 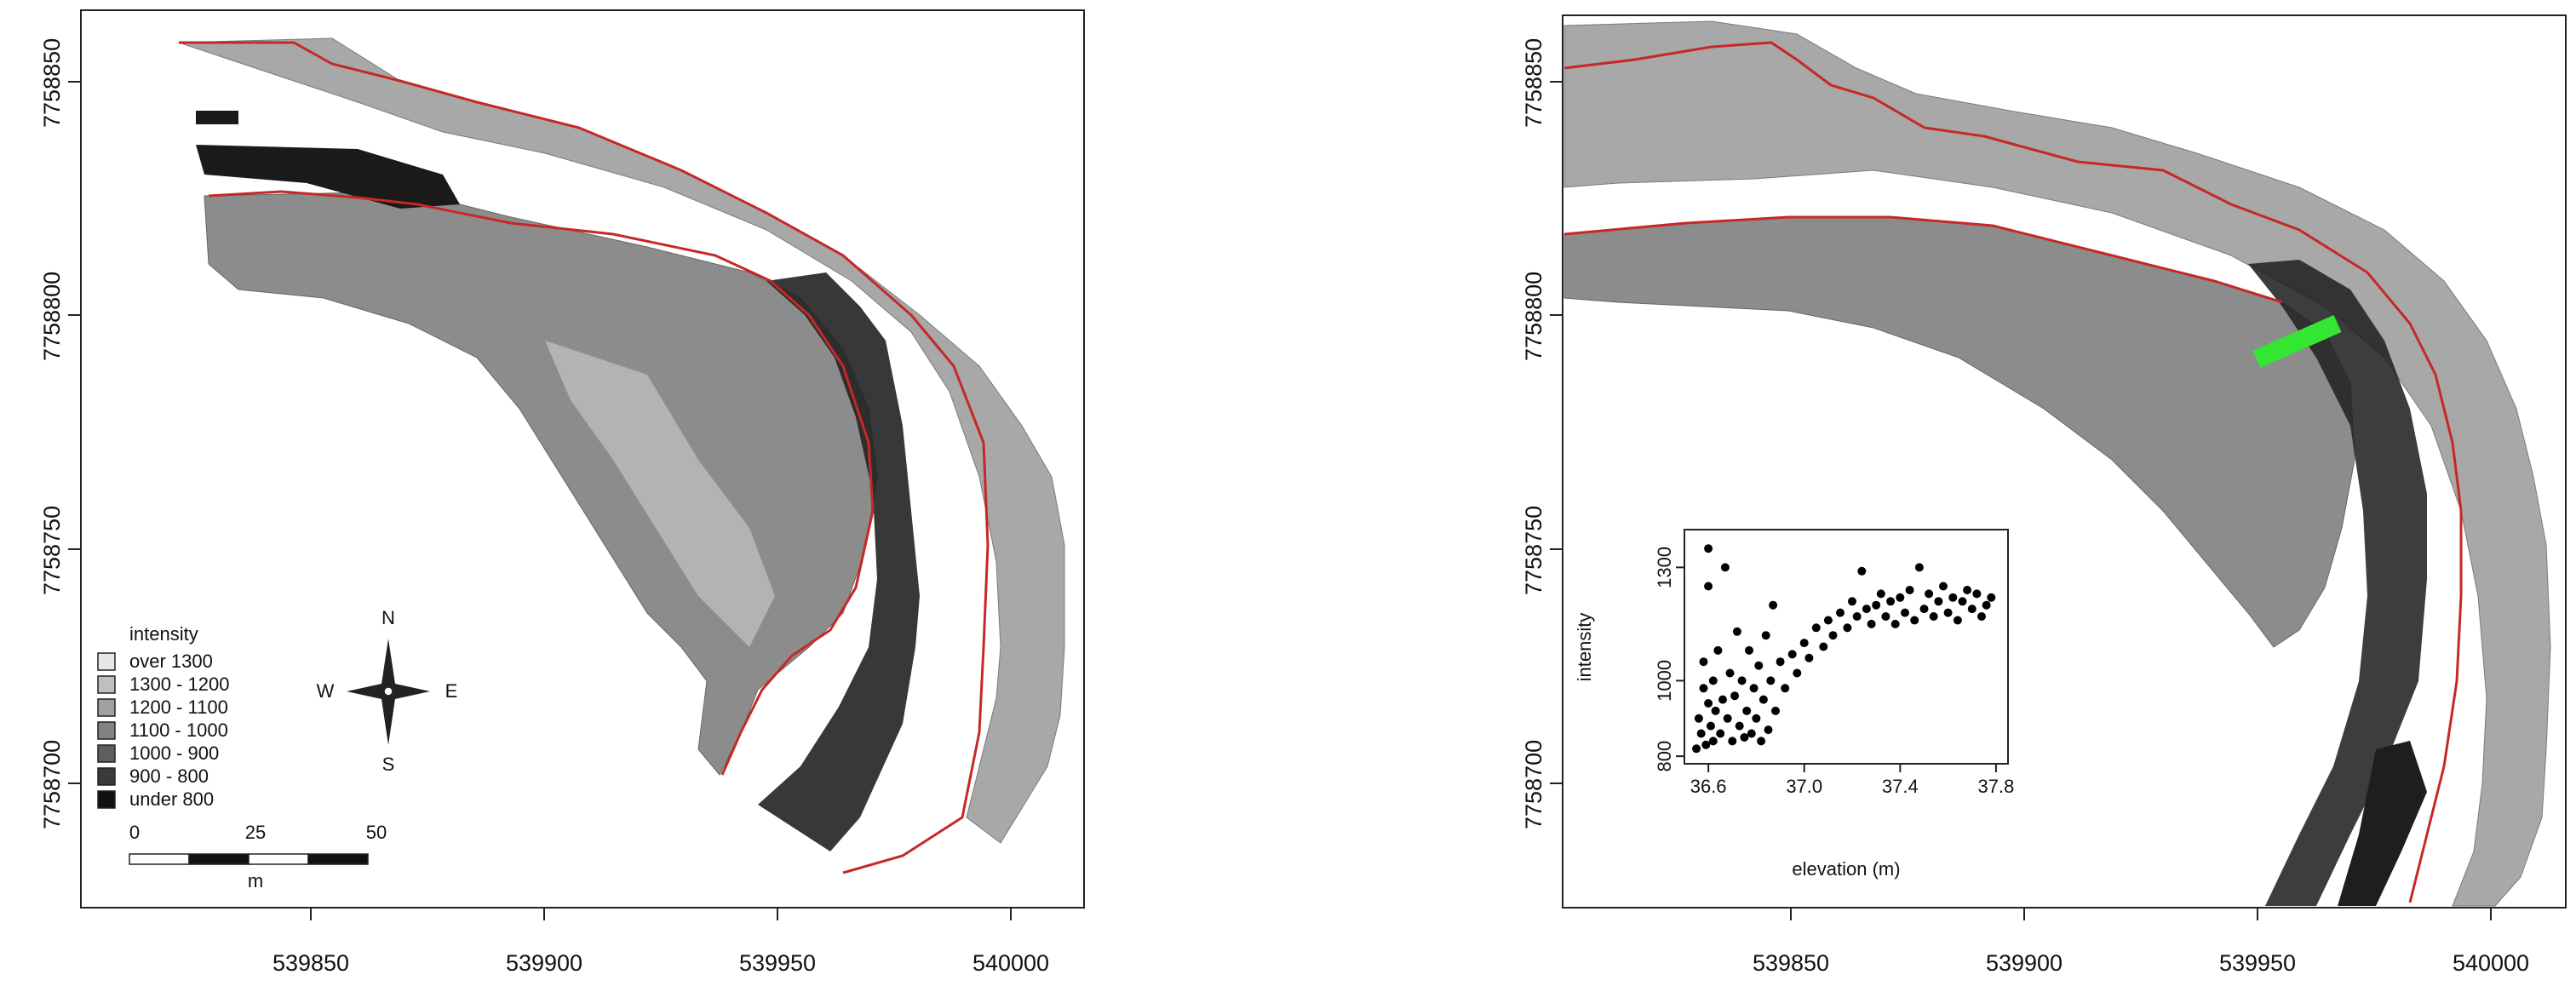 What do you see at coordinates (179, 684) in the screenshot?
I see `legend-label-2: 1300 - 1200` at bounding box center [179, 684].